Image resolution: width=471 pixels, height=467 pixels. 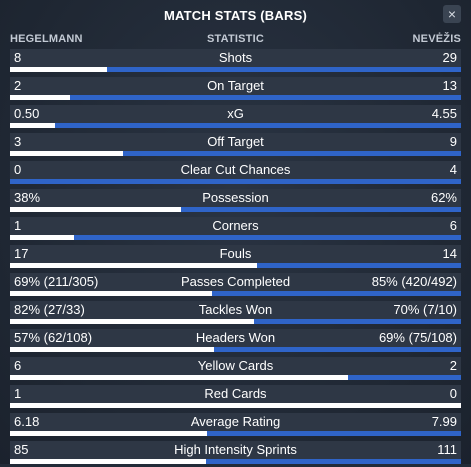 I want to click on stat-row: 17 Fouls 14, so click(x=235, y=257).